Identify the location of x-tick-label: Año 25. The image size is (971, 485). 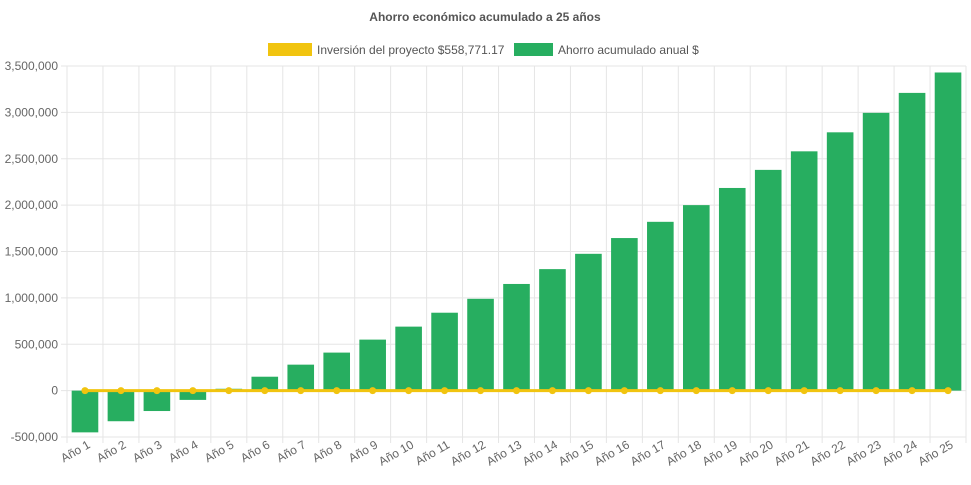
(936, 452).